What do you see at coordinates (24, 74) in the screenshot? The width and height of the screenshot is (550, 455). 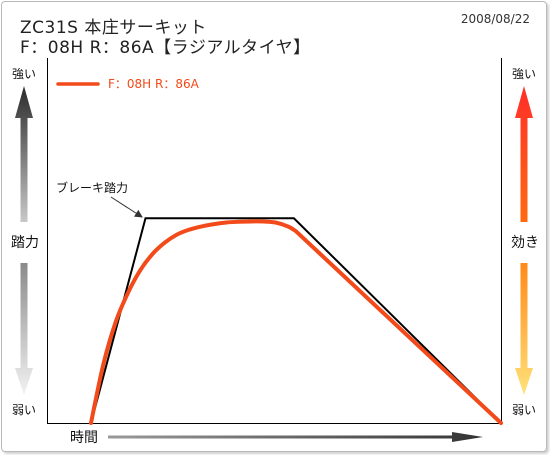 I see `left-axis-top-label: 強い` at bounding box center [24, 74].